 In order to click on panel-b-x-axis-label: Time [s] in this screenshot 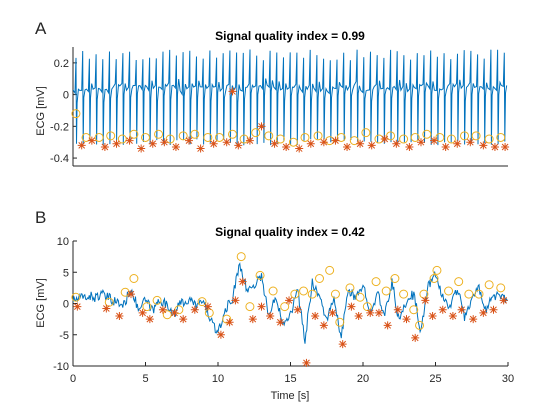, I will do `click(290, 396)`.